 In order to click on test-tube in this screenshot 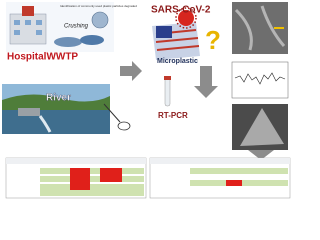, I will do `click(167, 92)`.